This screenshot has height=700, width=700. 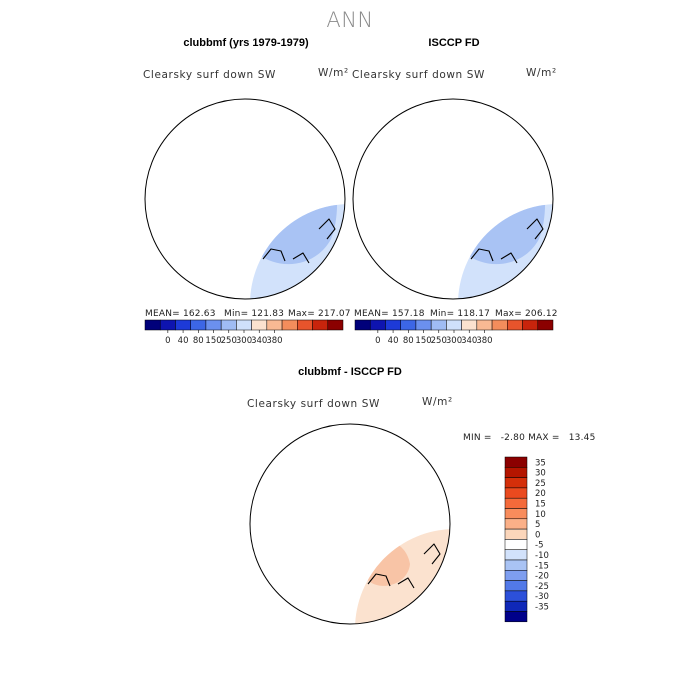 What do you see at coordinates (542, 597) in the screenshot?
I see `colorbar-tick-label: -30` at bounding box center [542, 597].